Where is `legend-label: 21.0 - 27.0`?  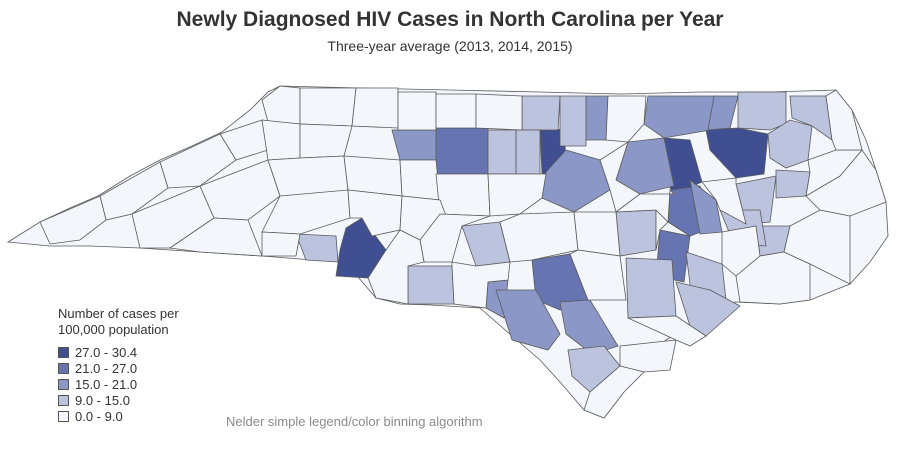 legend-label: 21.0 - 27.0 is located at coordinates (106, 368).